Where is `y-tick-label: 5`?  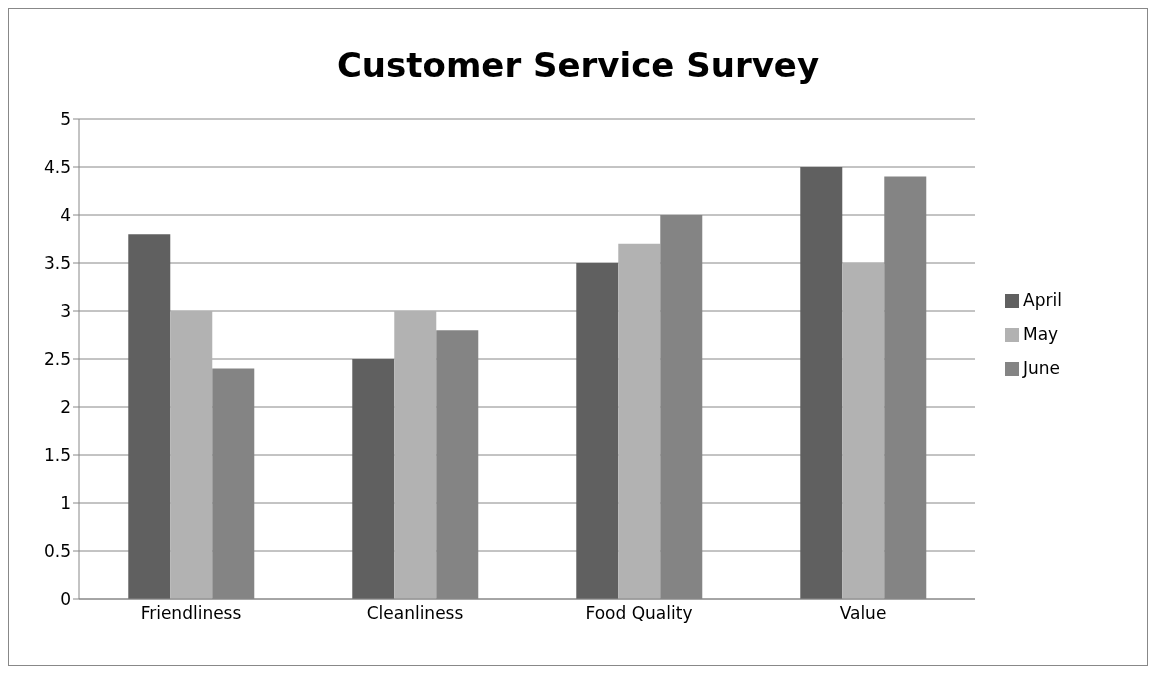
y-tick-label: 5 is located at coordinates (65, 119).